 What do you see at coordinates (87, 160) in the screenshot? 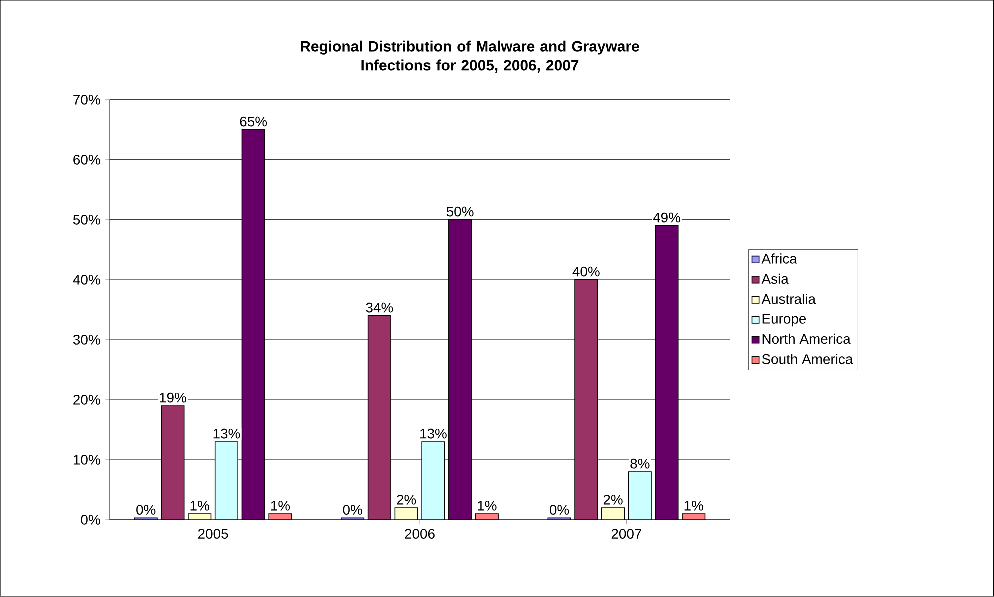
I see `y-tick-label: 60%` at bounding box center [87, 160].